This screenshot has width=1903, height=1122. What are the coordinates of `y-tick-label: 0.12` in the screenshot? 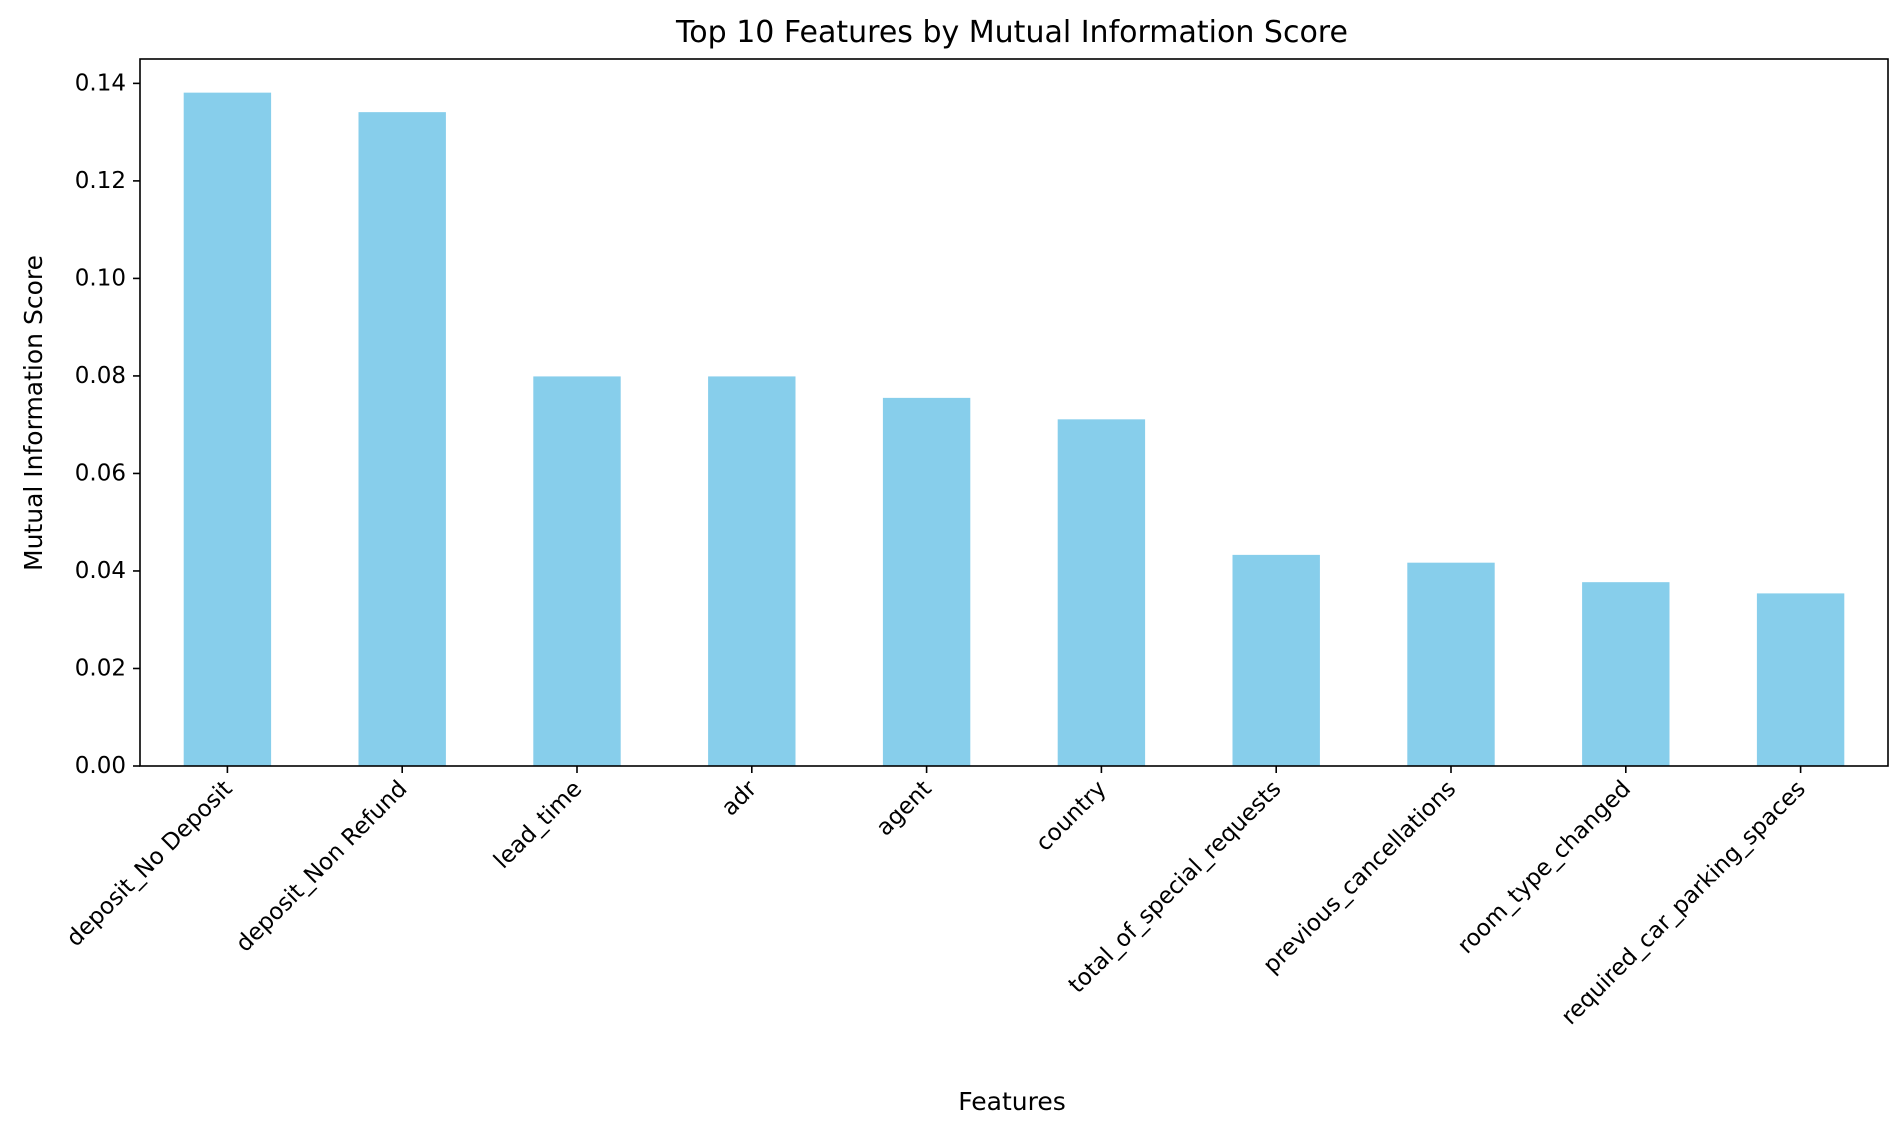 It's located at (100, 181).